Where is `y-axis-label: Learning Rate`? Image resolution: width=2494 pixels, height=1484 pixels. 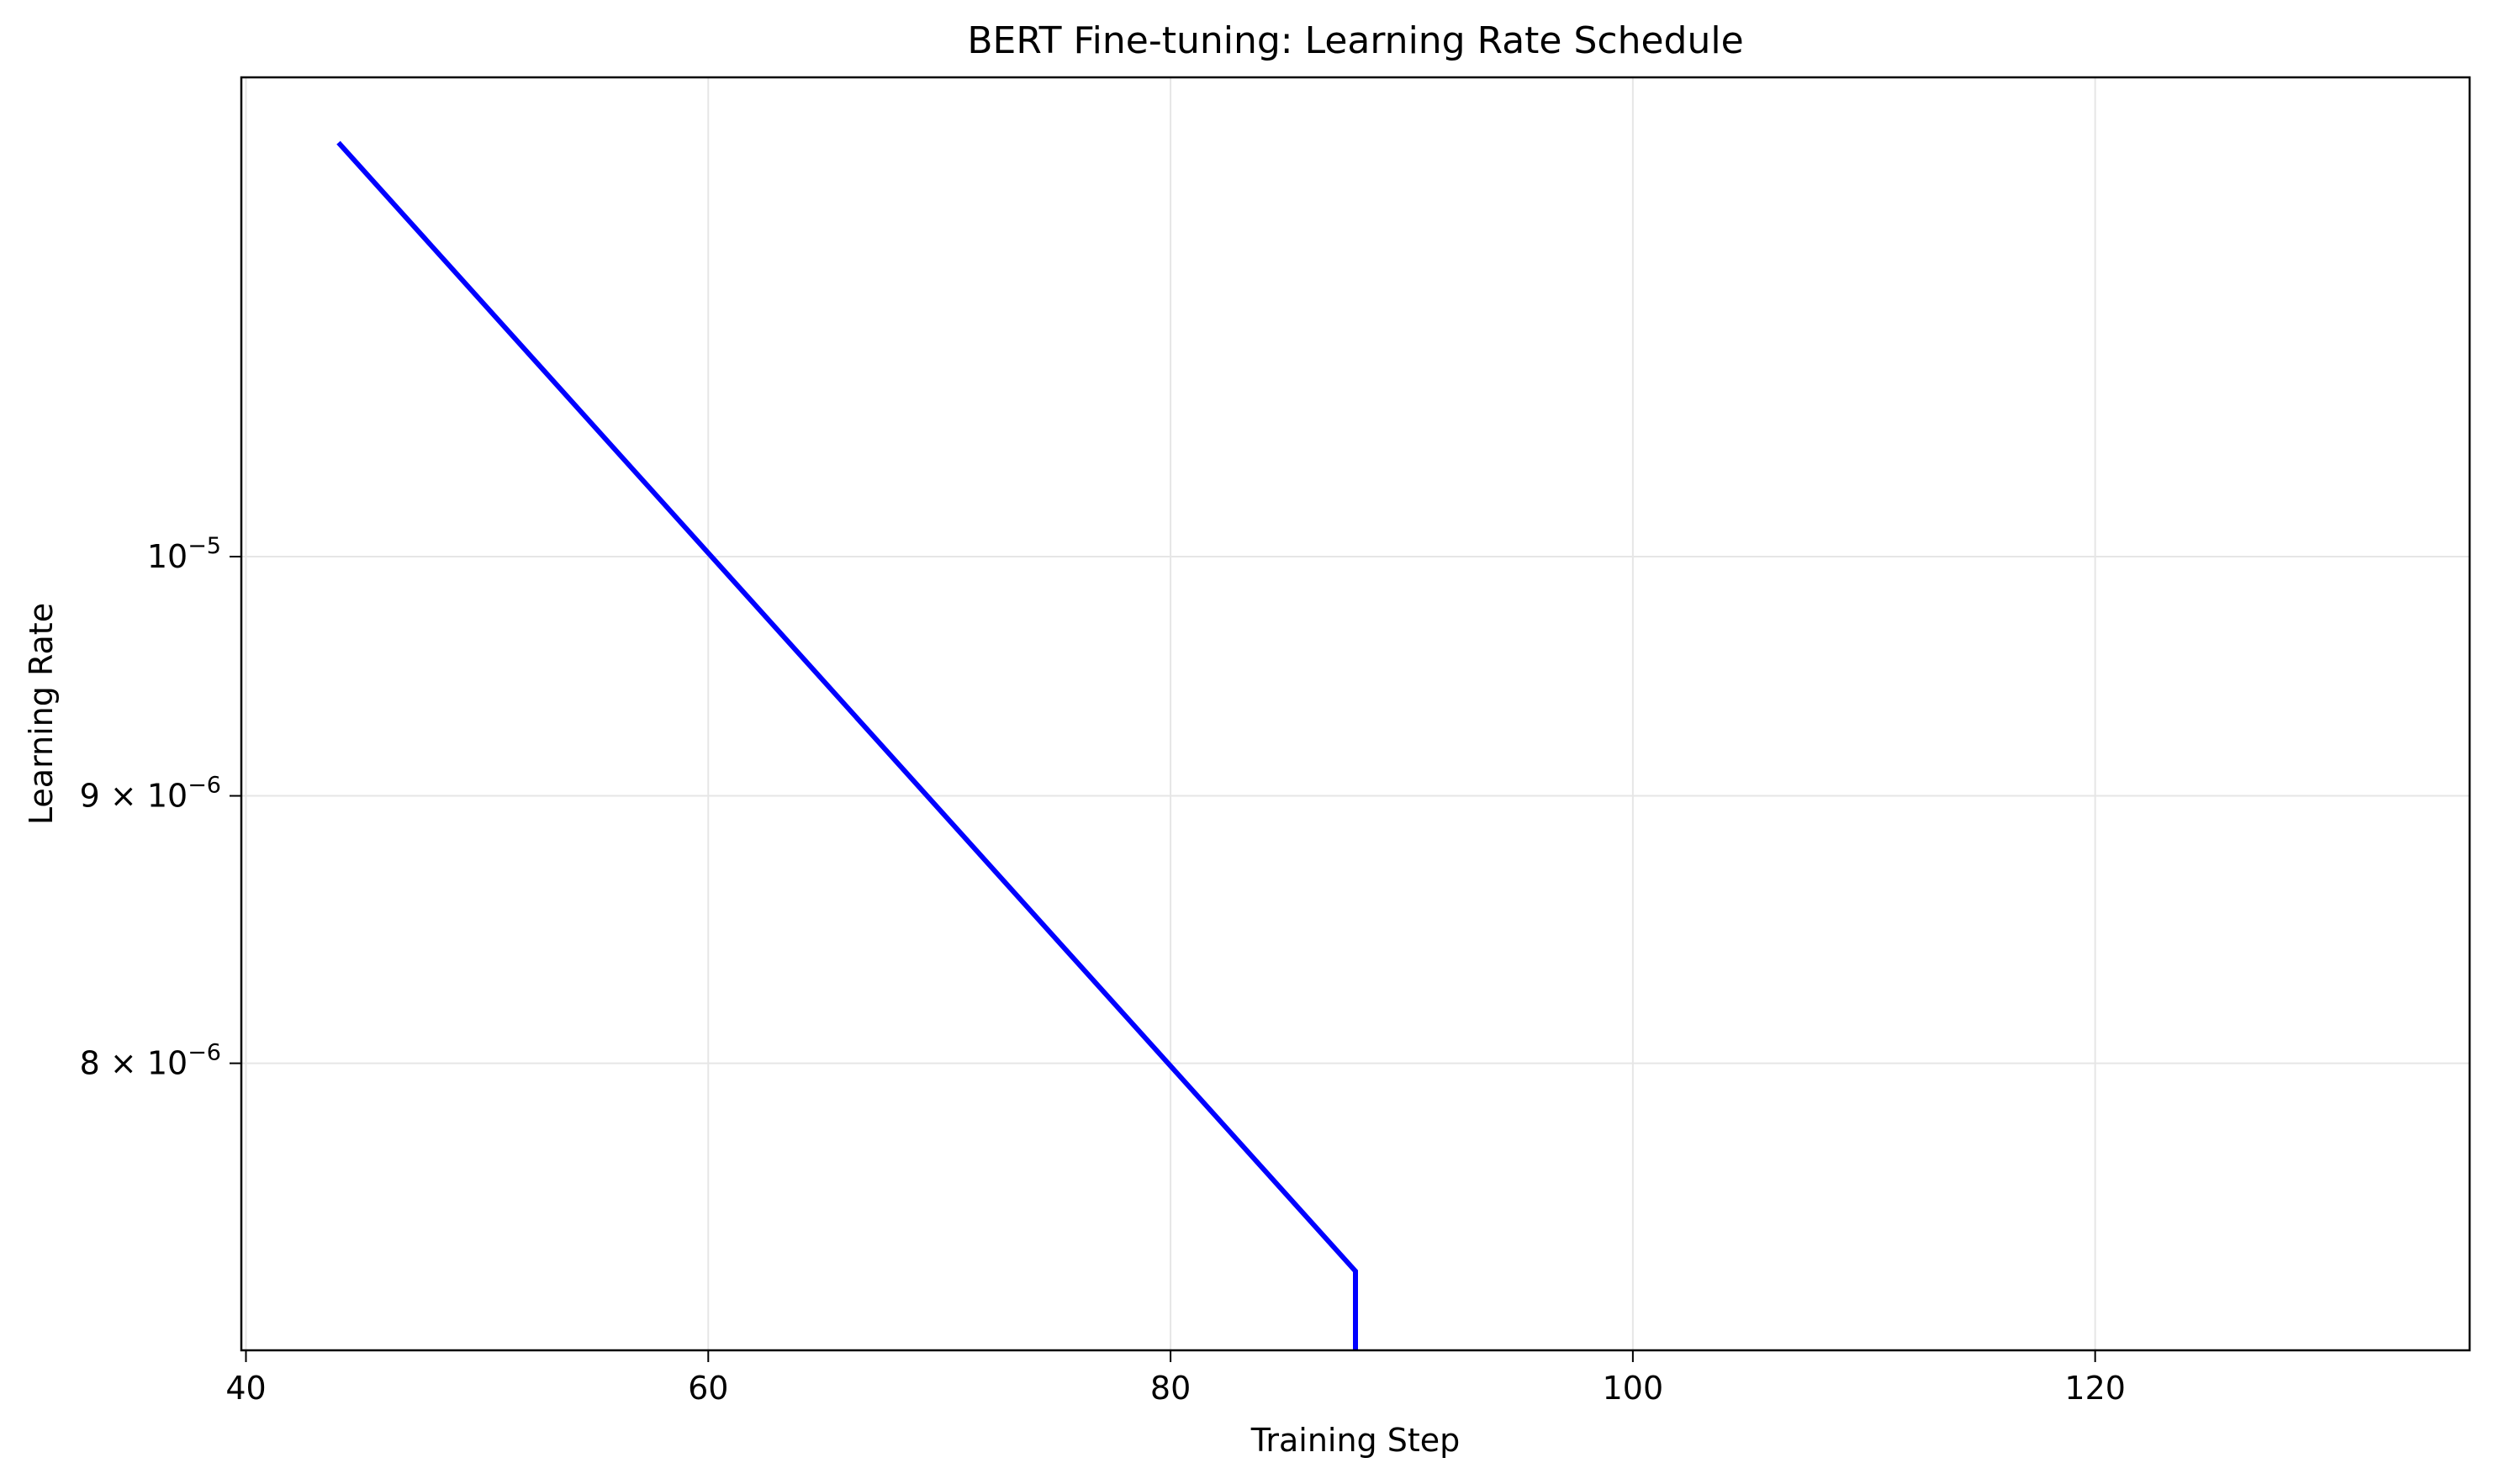 y-axis-label: Learning Rate is located at coordinates (41, 714).